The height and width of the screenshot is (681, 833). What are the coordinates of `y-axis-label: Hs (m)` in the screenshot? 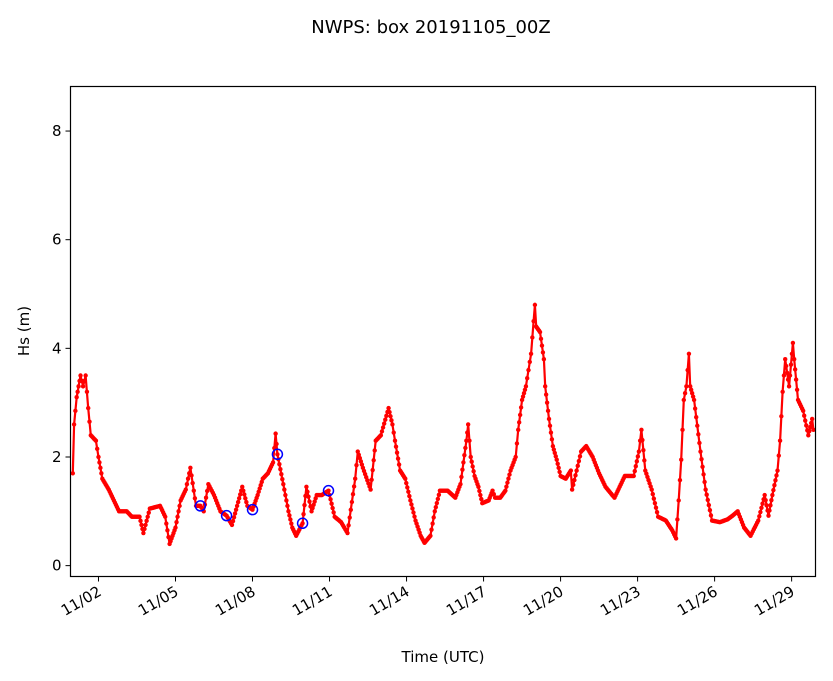 It's located at (24, 331).